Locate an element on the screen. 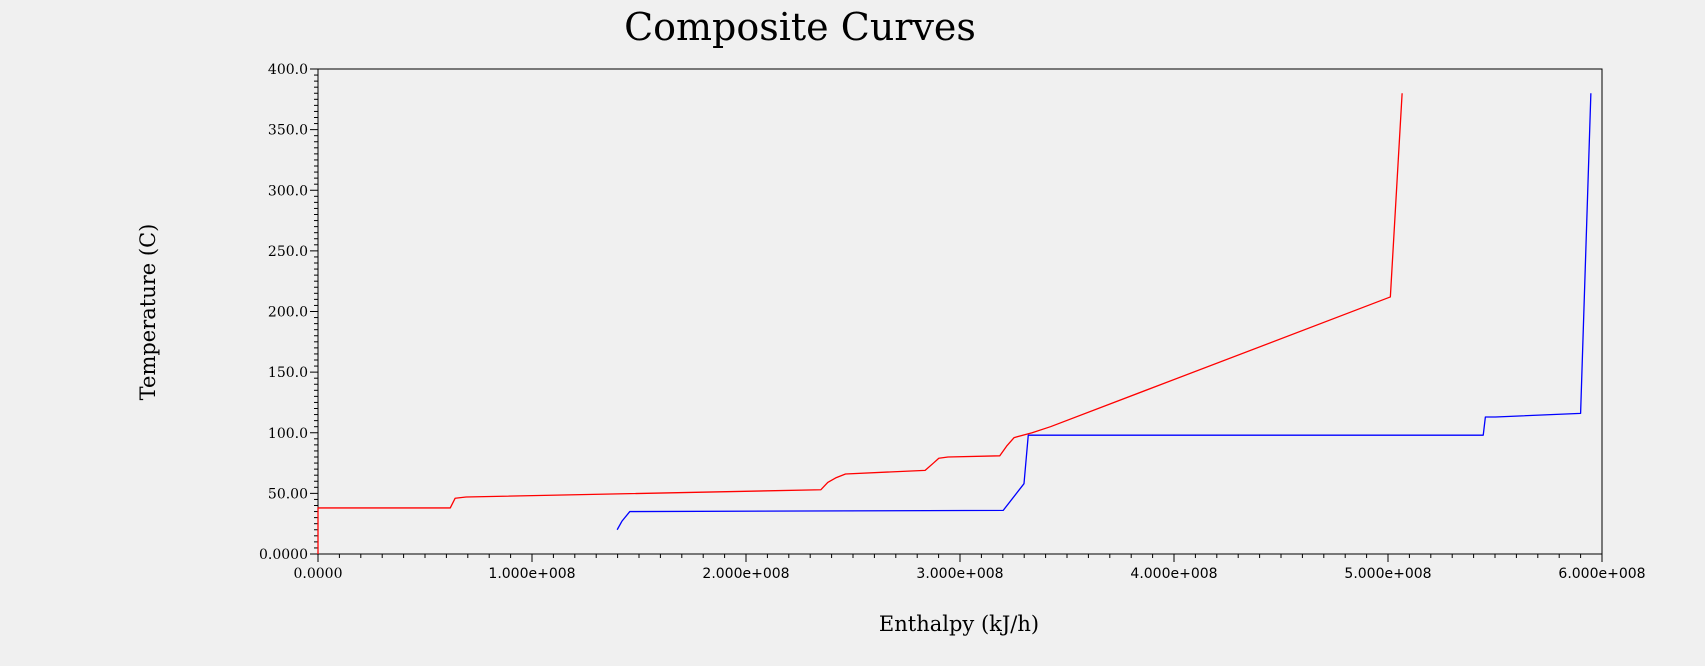  y-tick-label: 300.0 is located at coordinates (288, 191).